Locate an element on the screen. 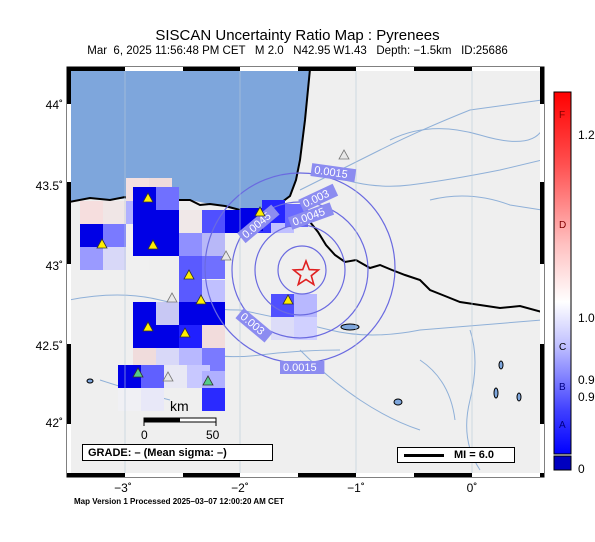 The height and width of the screenshot is (542, 595). lat-label: 43˚ is located at coordinates (54, 266).